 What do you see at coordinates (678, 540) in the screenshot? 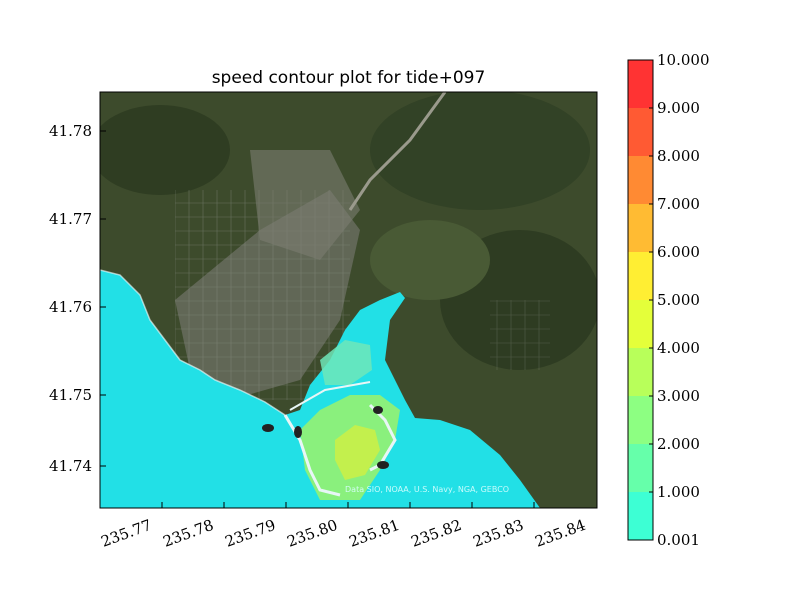
I see `colorbar-label: 0.001` at bounding box center [678, 540].